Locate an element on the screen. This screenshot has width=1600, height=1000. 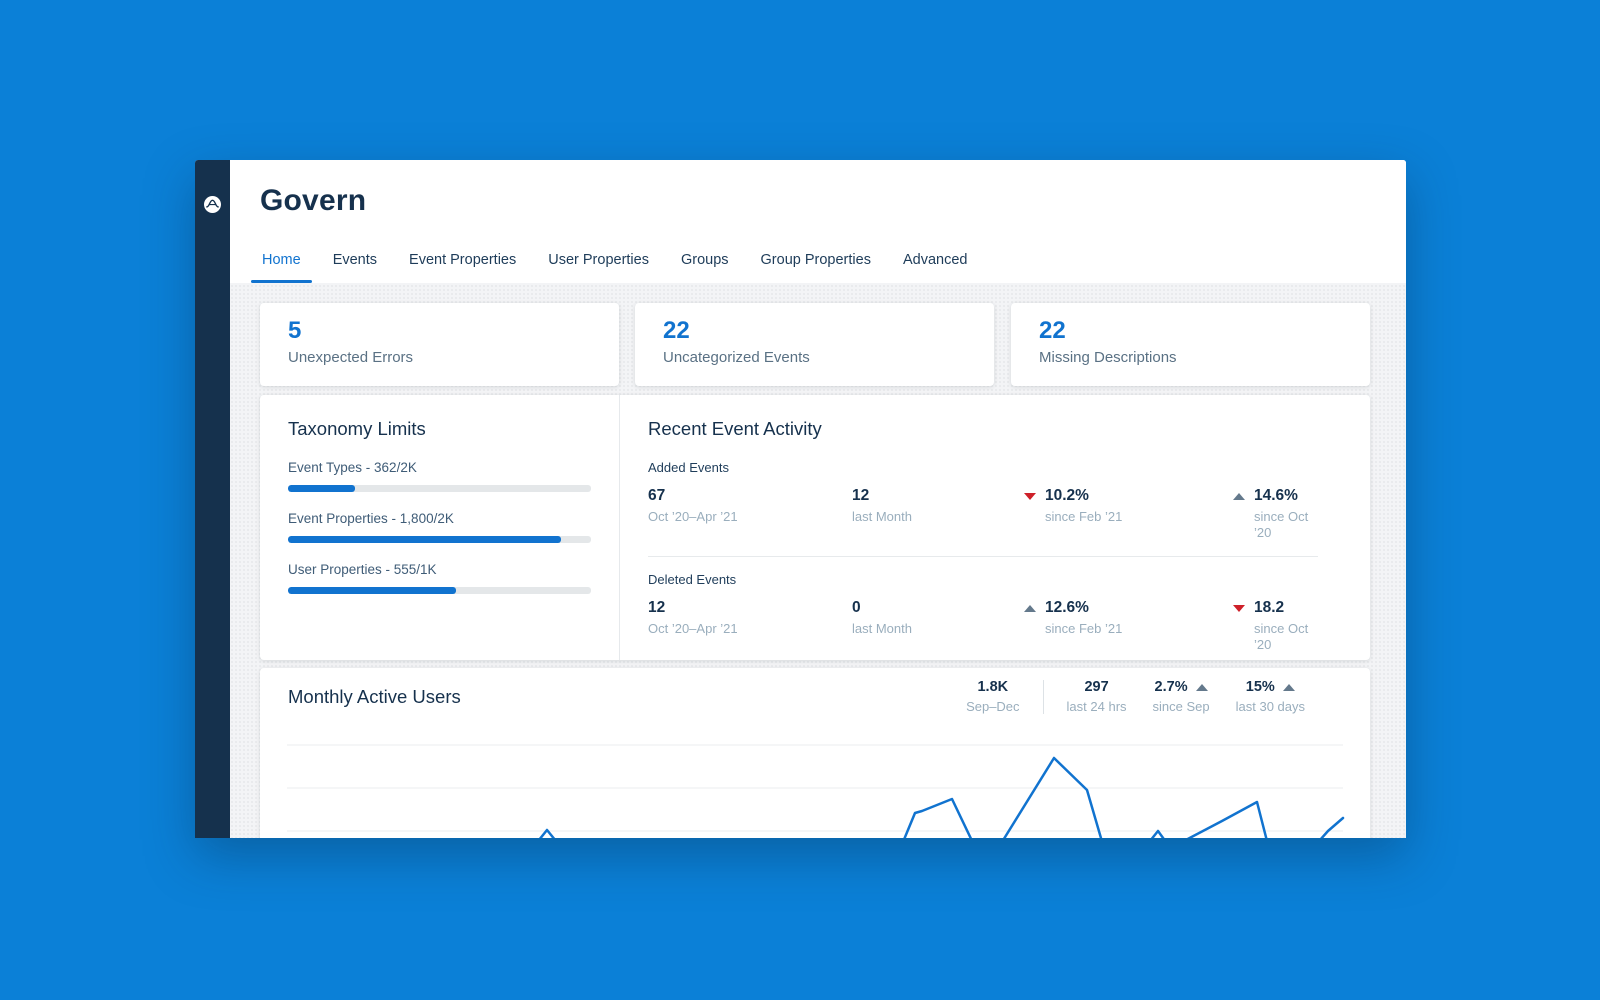
deleted-events-label: Deleted Events is located at coordinates (692, 579).